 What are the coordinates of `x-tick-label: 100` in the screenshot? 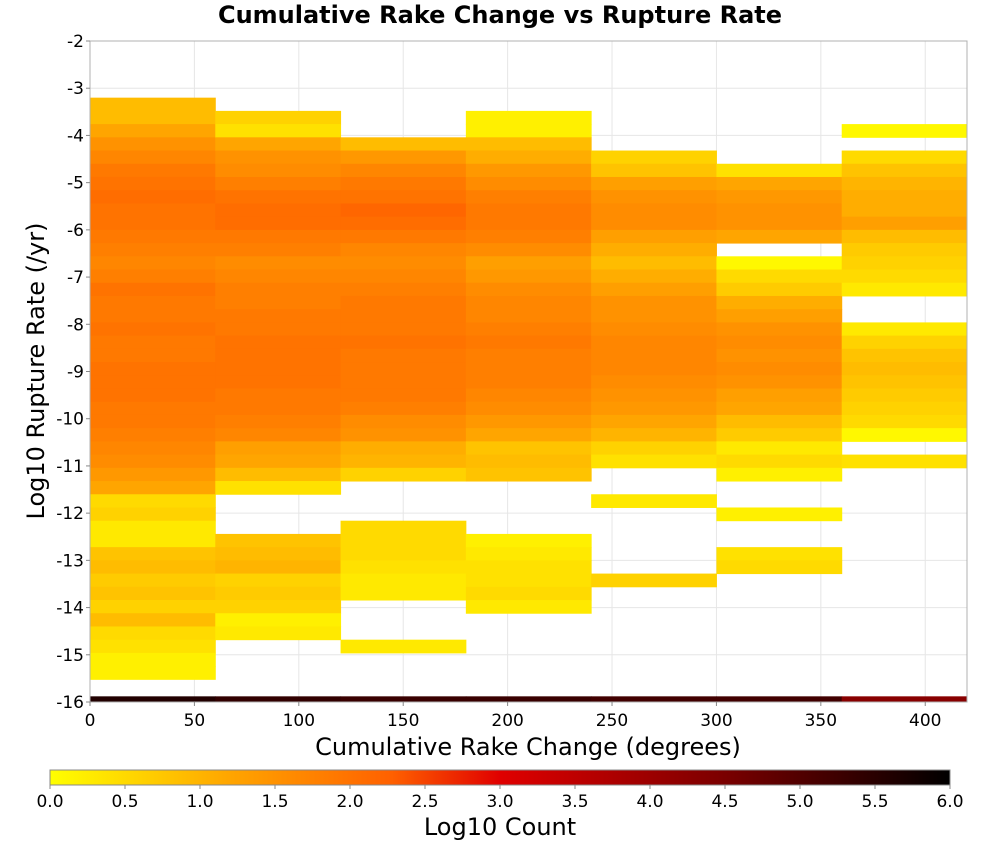 It's located at (299, 721).